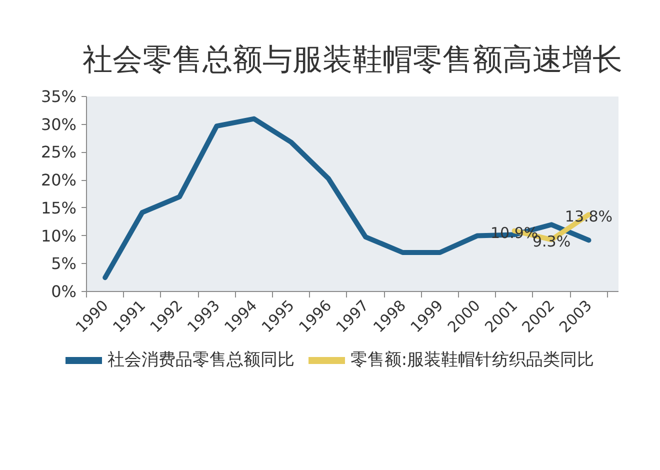  What do you see at coordinates (58, 208) in the screenshot?
I see `y-tick-label: 15%` at bounding box center [58, 208].